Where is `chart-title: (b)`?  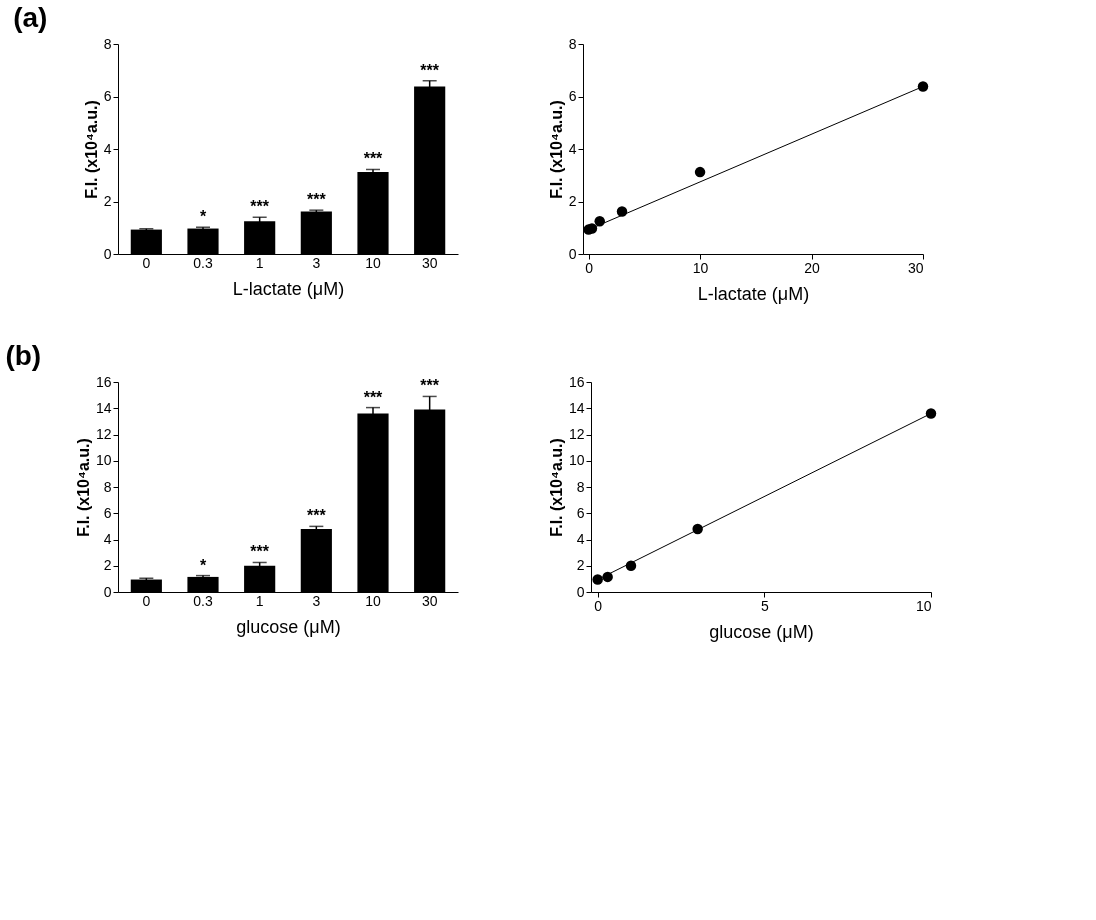 chart-title: (b) is located at coordinates (23, 355).